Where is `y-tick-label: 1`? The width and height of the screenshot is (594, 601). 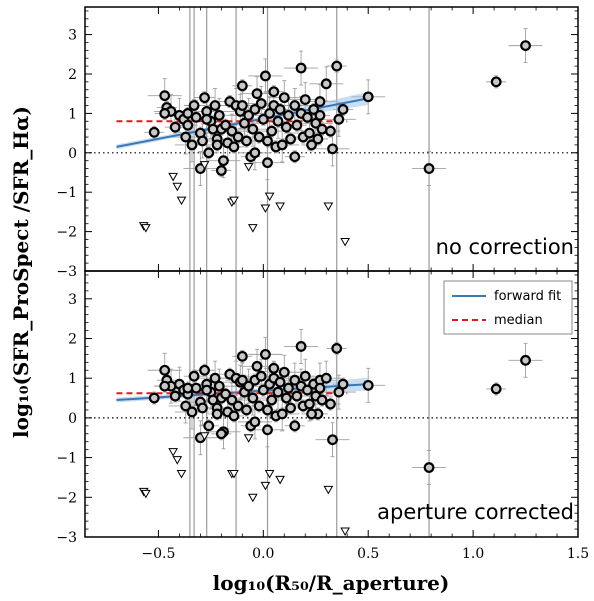
y-tick-label: 1 is located at coordinates (72, 379).